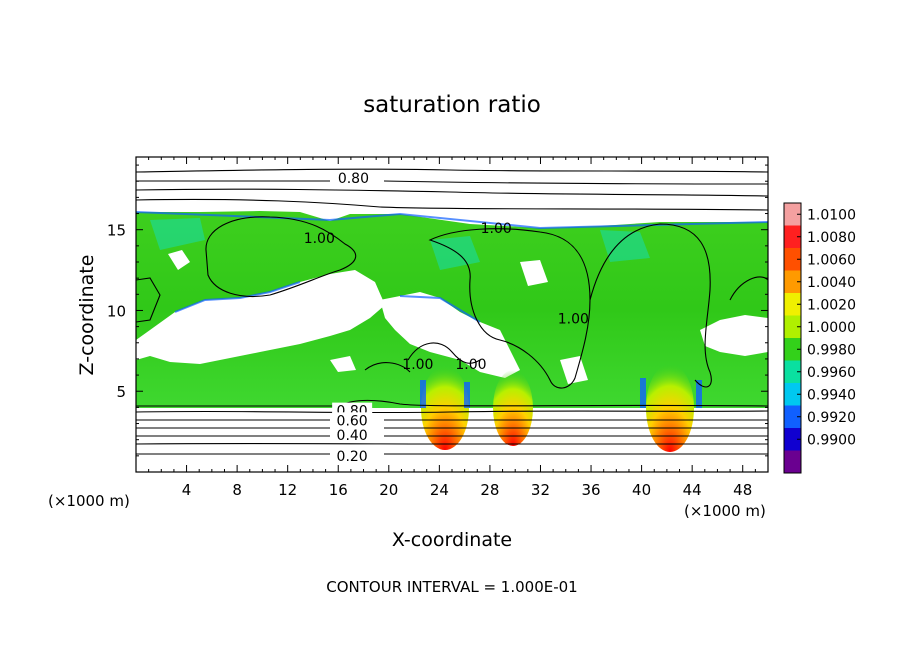 This screenshot has width=904, height=654. I want to click on colorbar-label: 0.9960, so click(831, 373).